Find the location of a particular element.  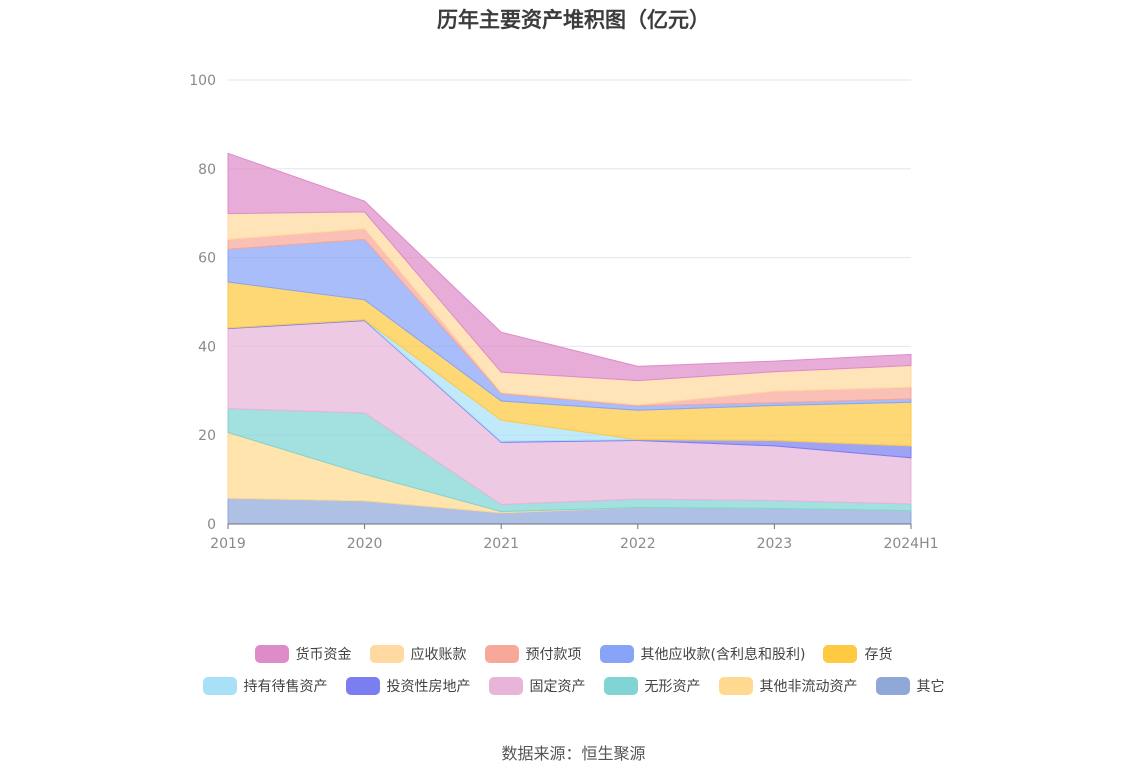

legend-label: 预付款项 is located at coordinates (553, 655).